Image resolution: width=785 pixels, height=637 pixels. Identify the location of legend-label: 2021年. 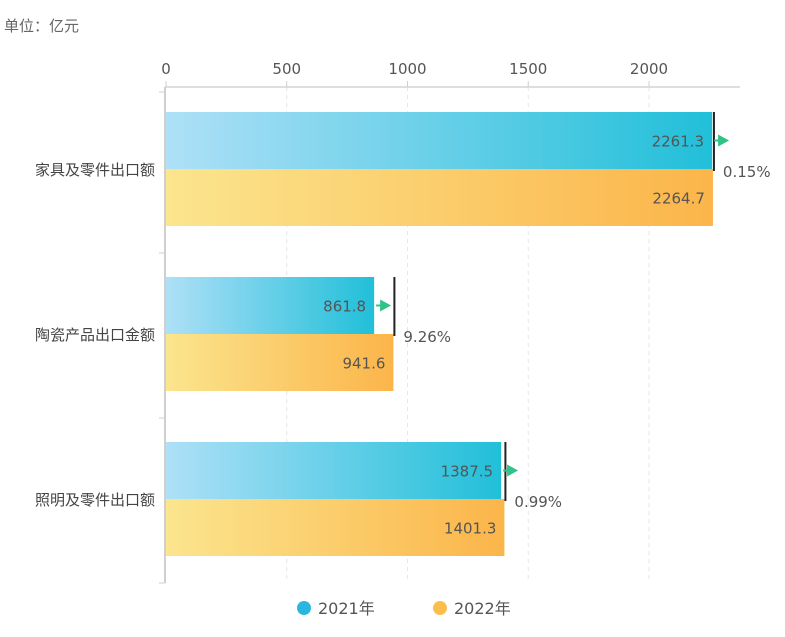
(346, 608).